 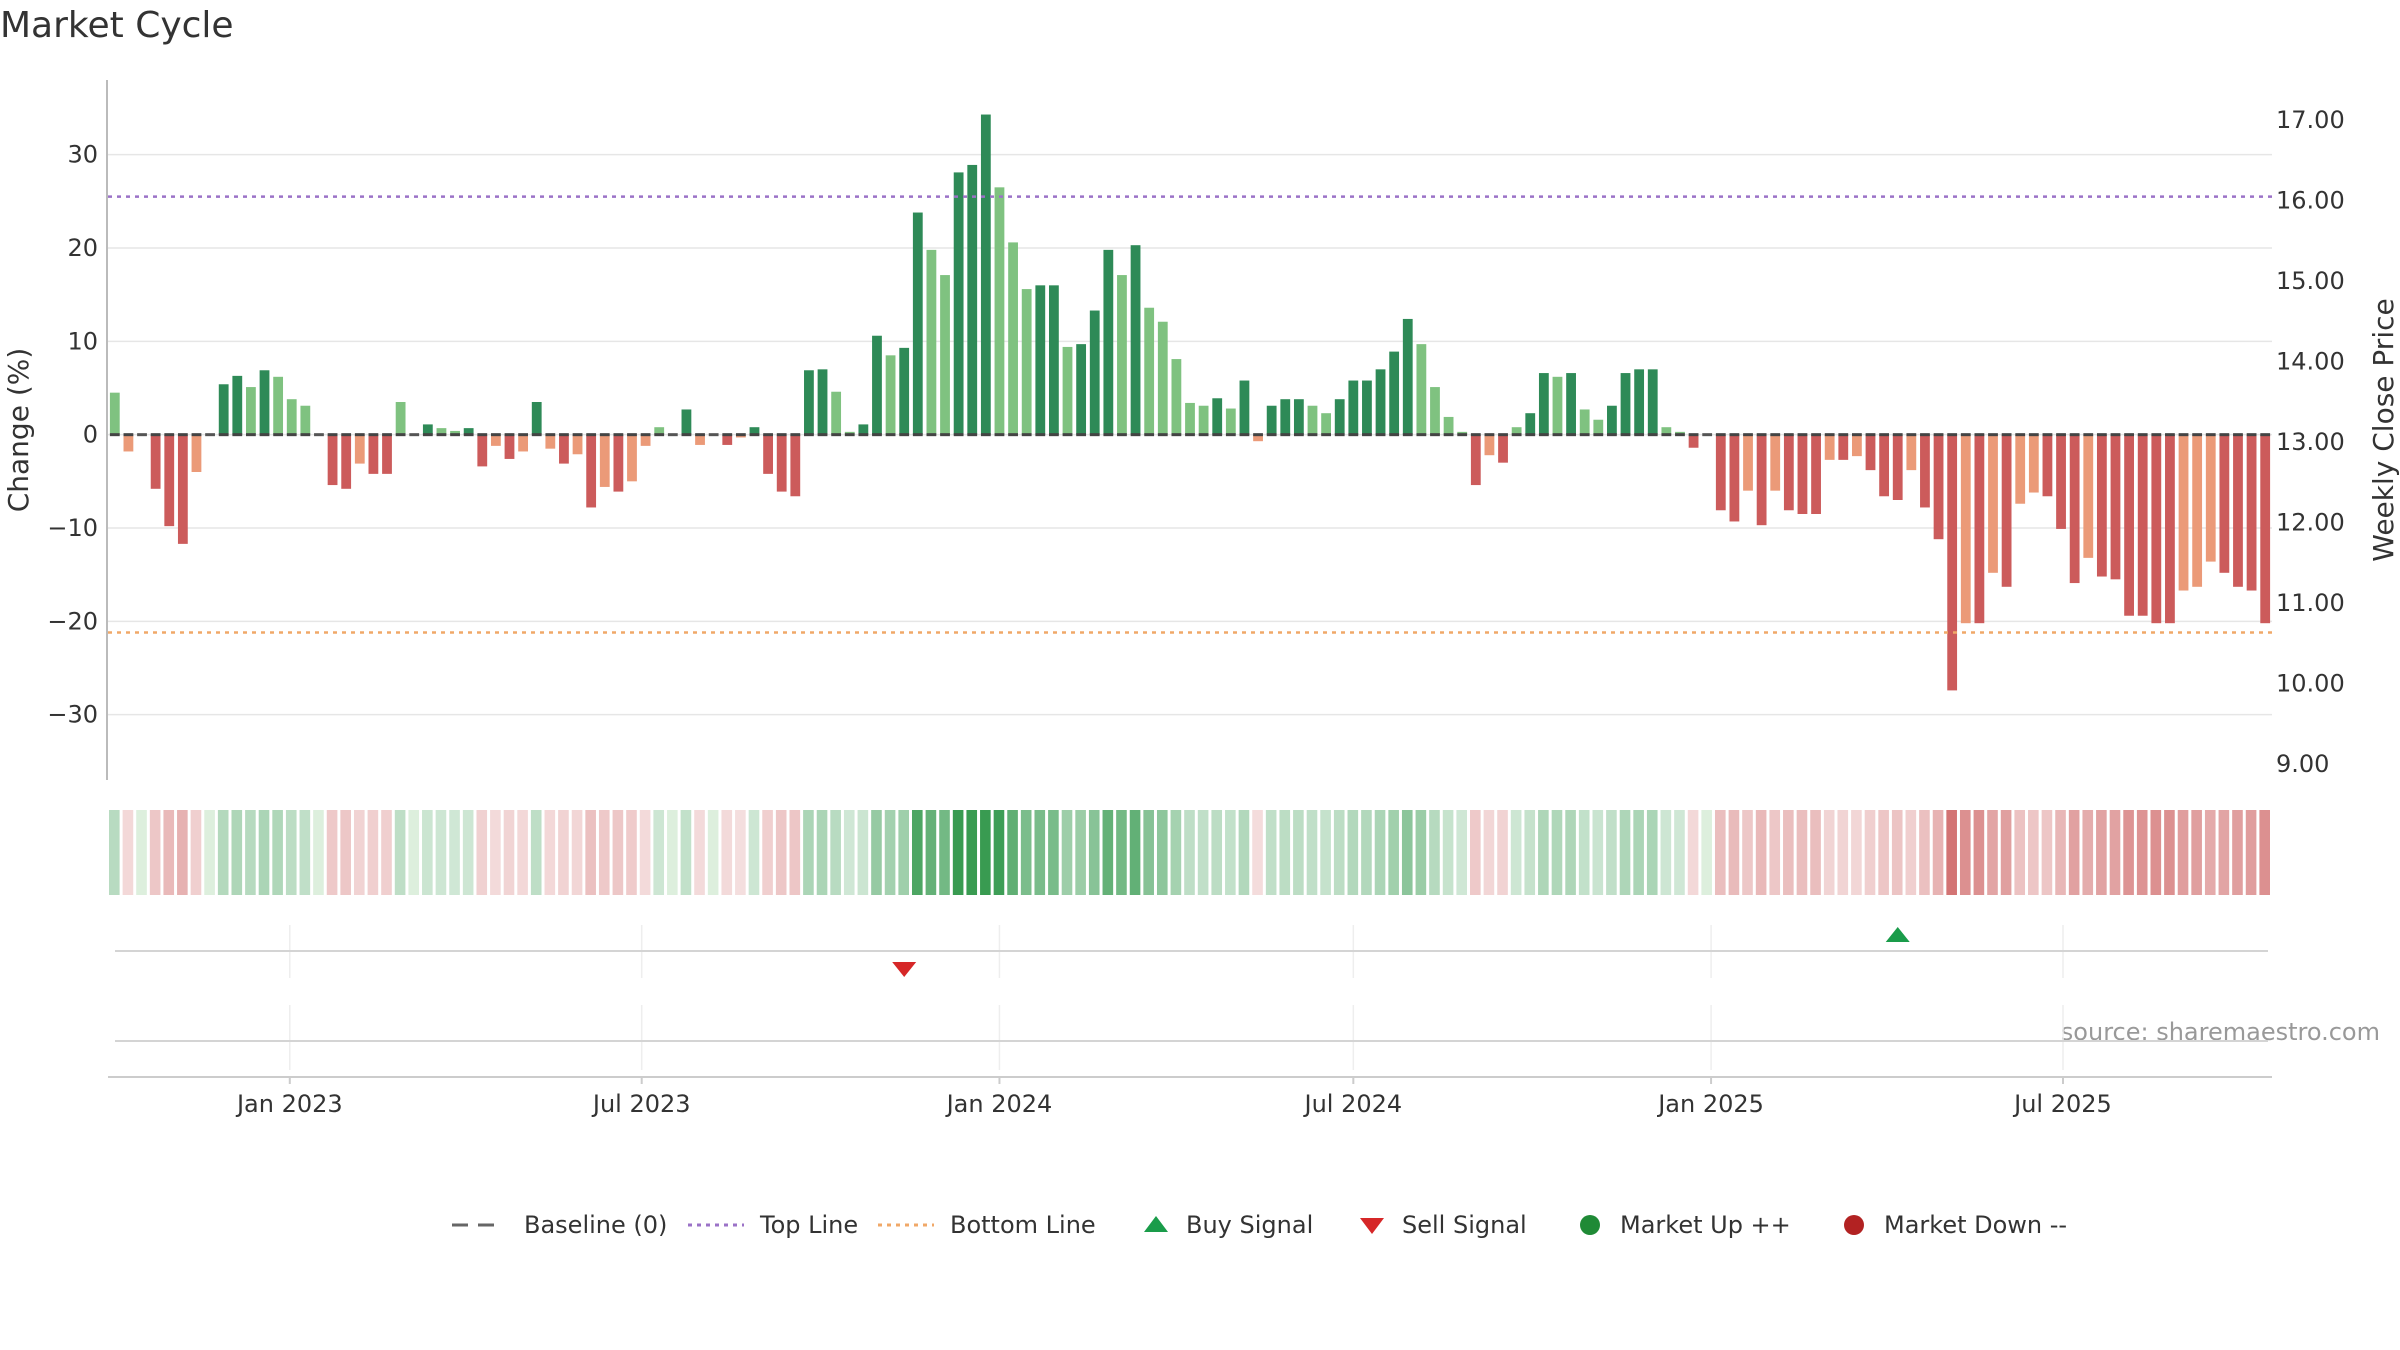 I want to click on legend-item: Market Down --, so click(x=1955, y=1225).